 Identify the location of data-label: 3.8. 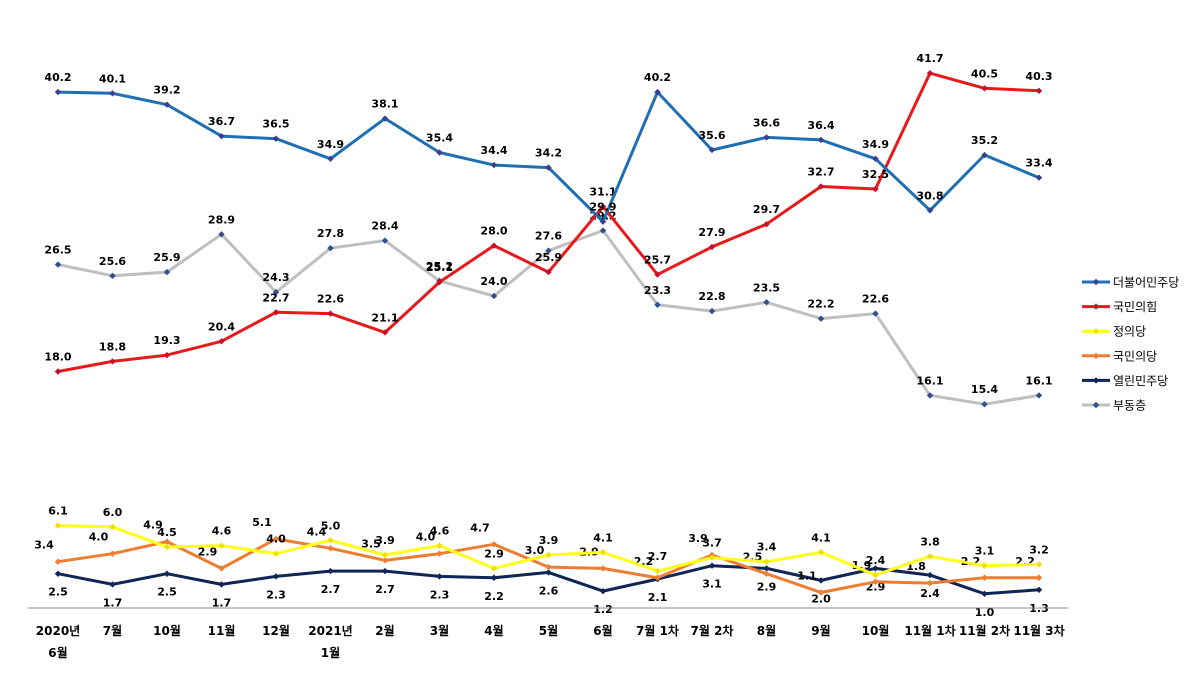
(930, 541).